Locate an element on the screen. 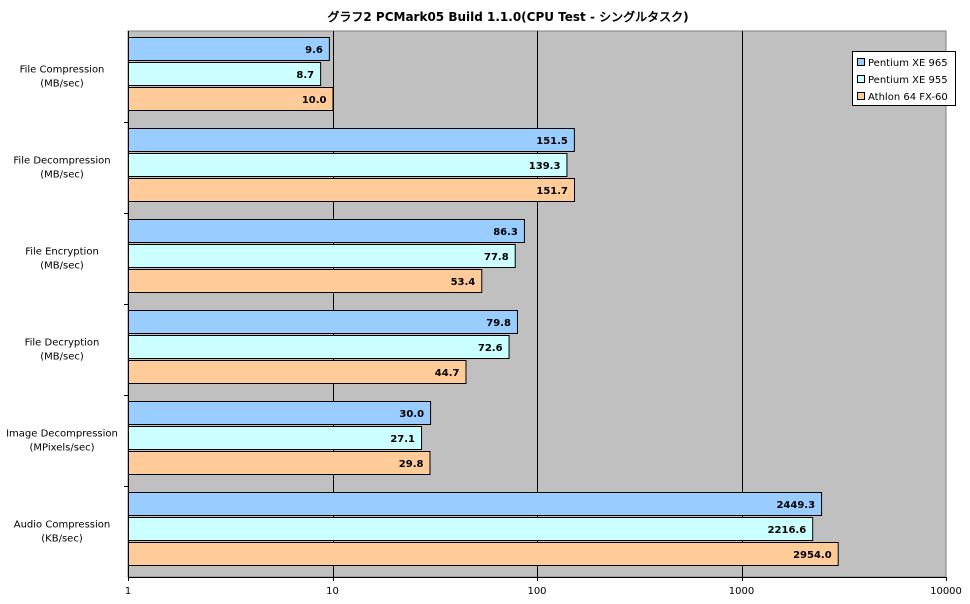 This screenshot has height=604, width=970. bar-value-label: 30.0 is located at coordinates (411, 414).